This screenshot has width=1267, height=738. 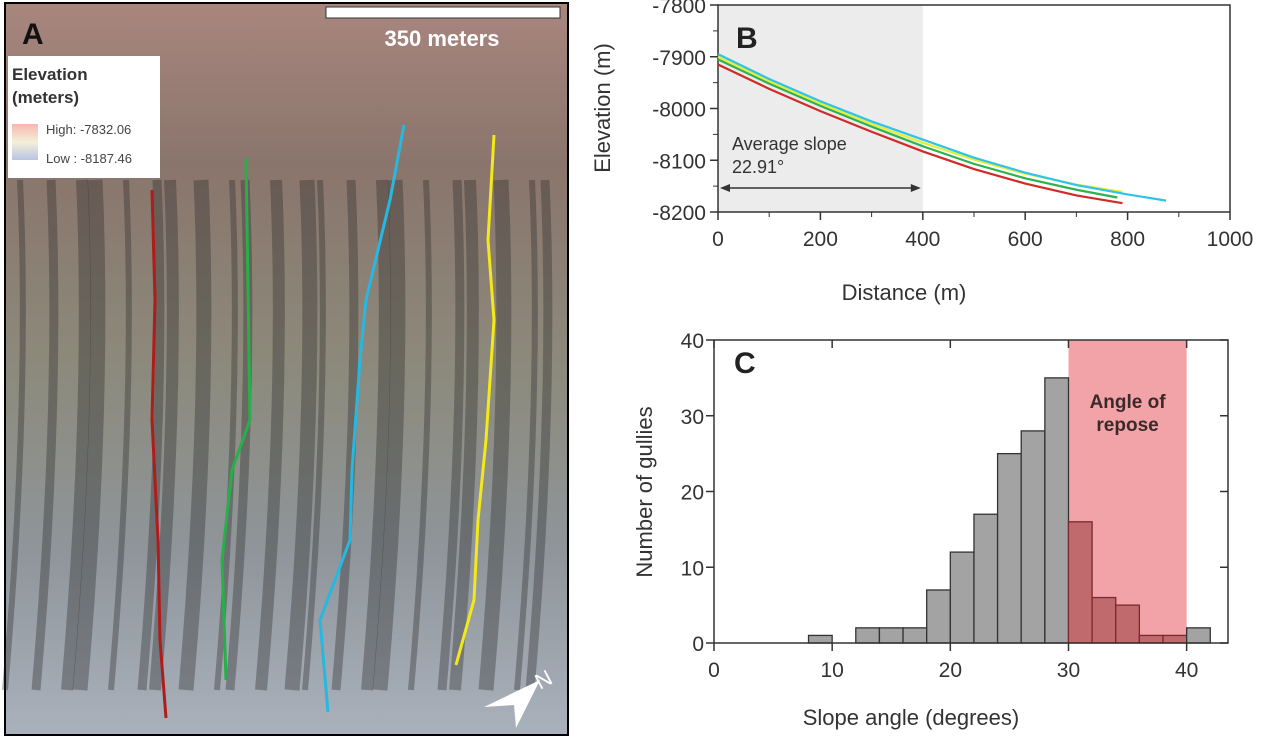 What do you see at coordinates (679, 9) in the screenshot?
I see `y-tick-label: -7800` at bounding box center [679, 9].